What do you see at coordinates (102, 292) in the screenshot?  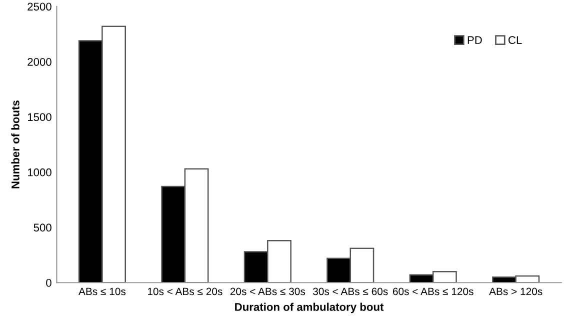 I see `x-tick-label: ABs ≤ 10s` at bounding box center [102, 292].